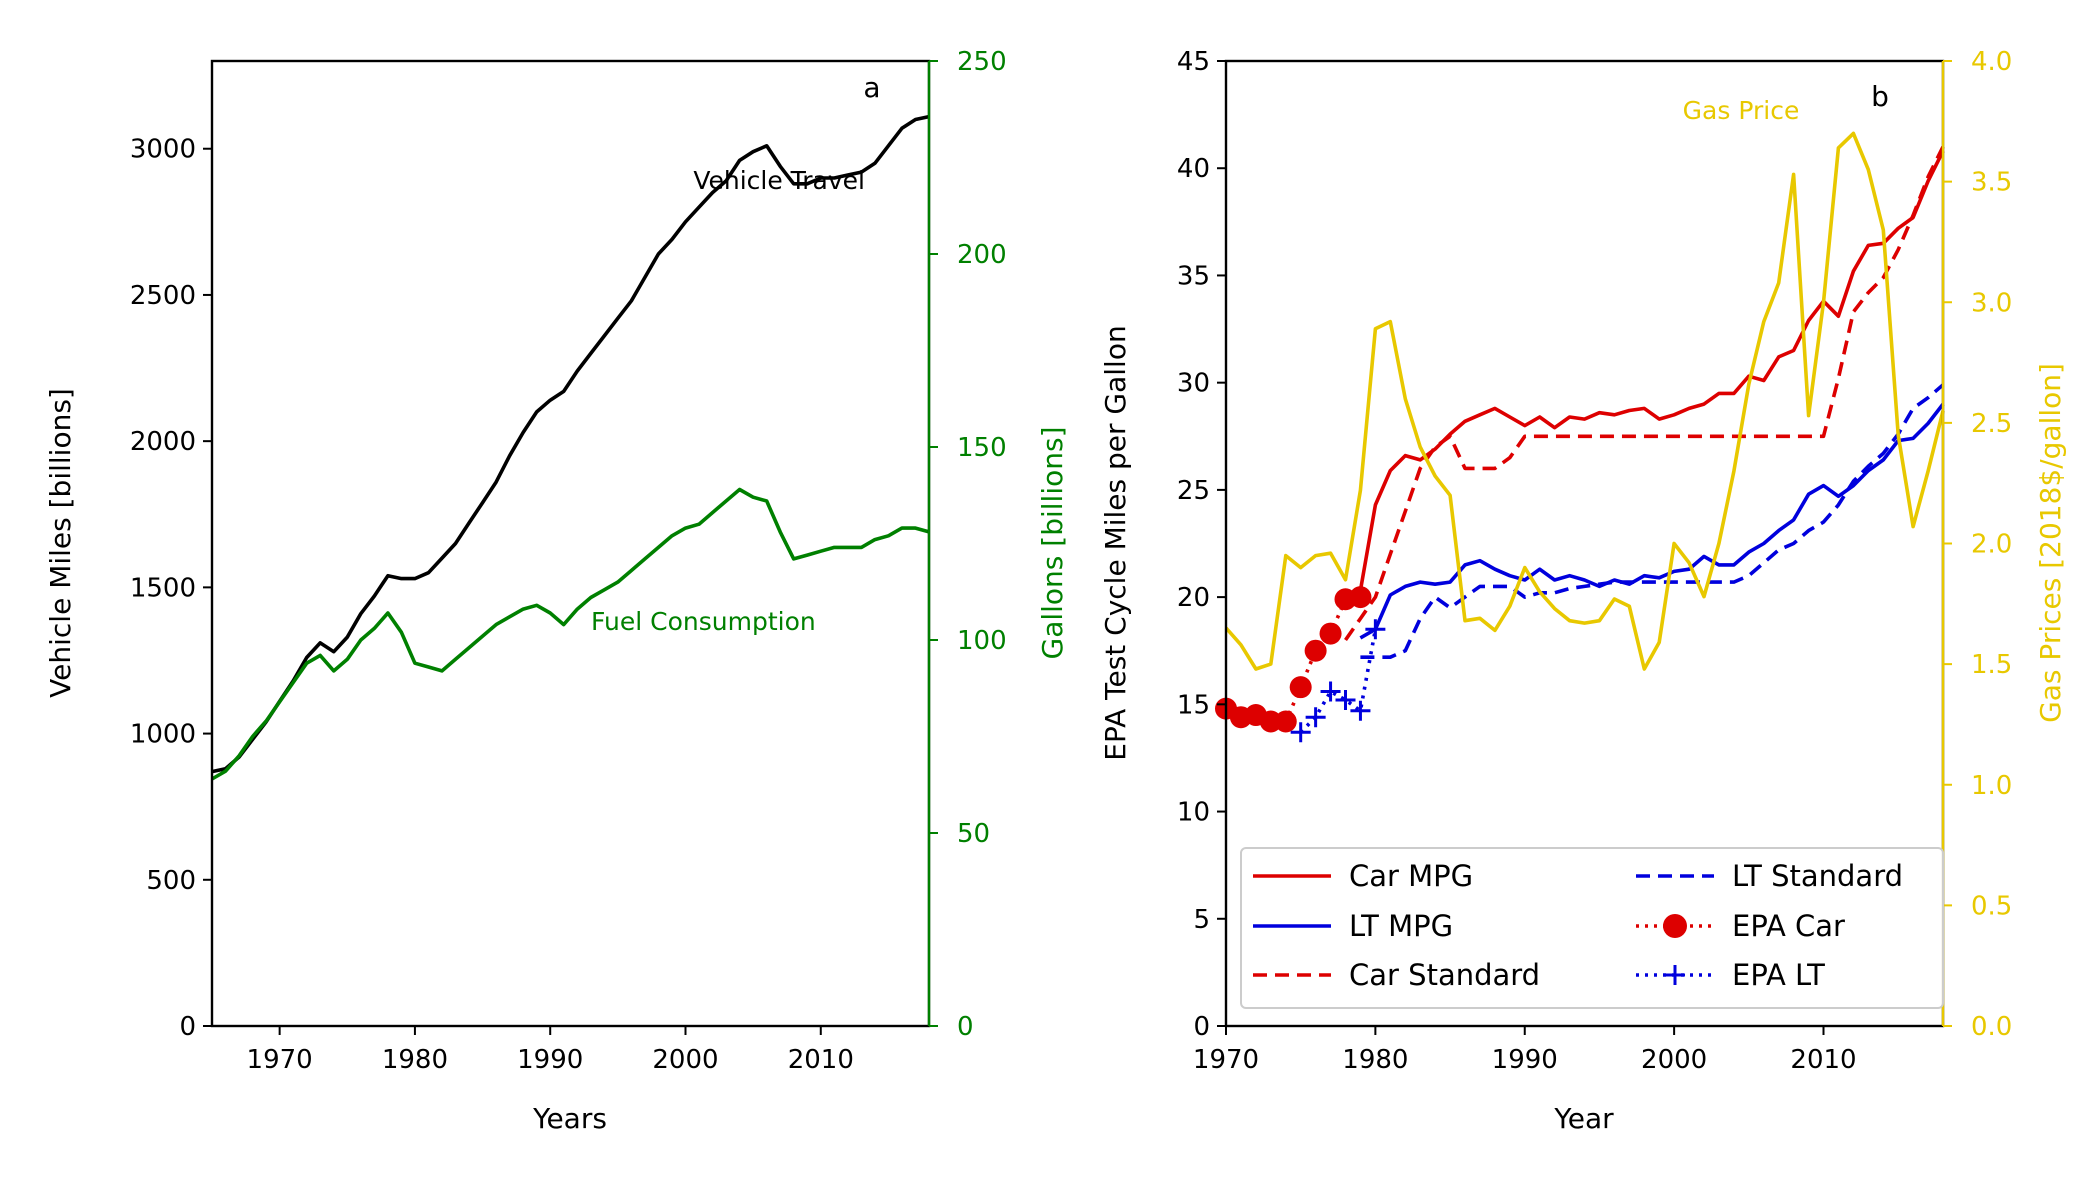  I want to click on y-tick-label: 2000, so click(163, 442).